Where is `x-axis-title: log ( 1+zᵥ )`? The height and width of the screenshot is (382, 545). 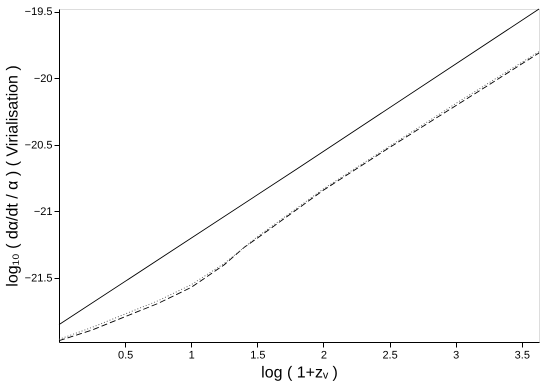
x-axis-title: log ( 1+zᵥ ) is located at coordinates (299, 373).